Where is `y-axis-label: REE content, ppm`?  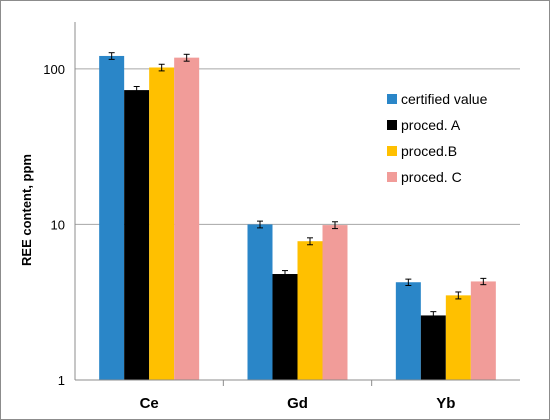 y-axis-label: REE content, ppm is located at coordinates (26, 210).